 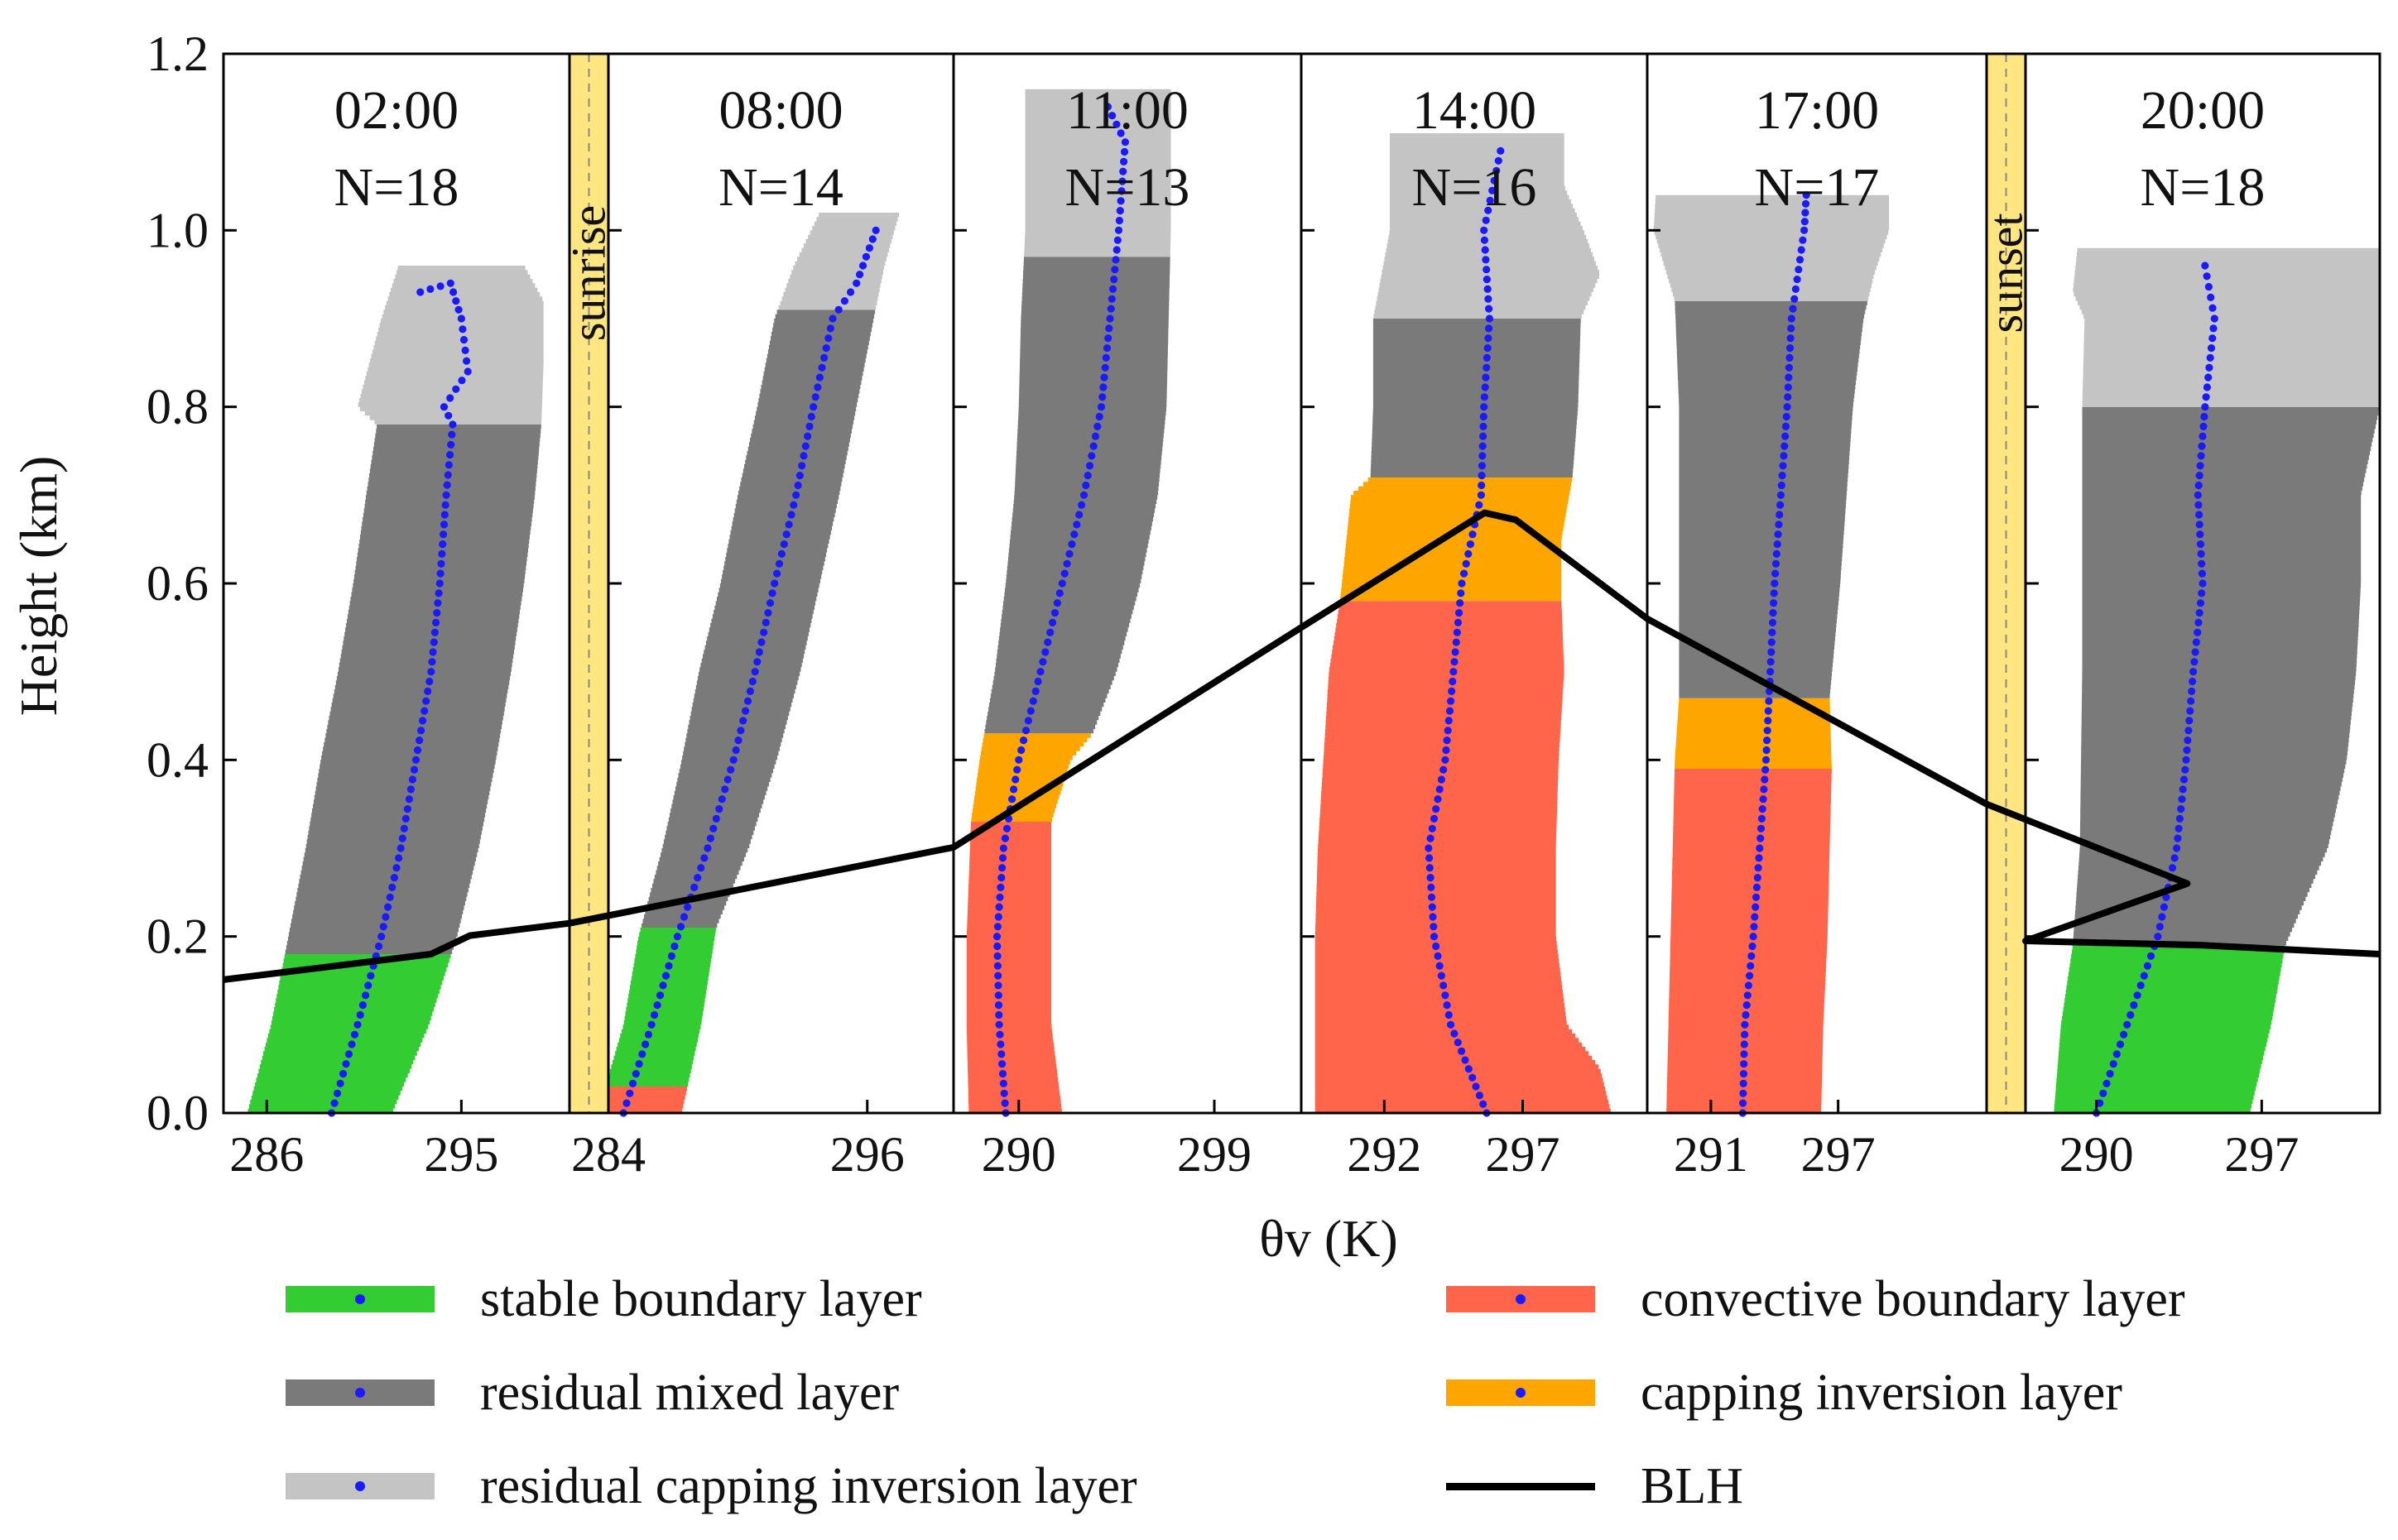 What do you see at coordinates (690, 1392) in the screenshot?
I see `legend-label: residual mixed layer` at bounding box center [690, 1392].